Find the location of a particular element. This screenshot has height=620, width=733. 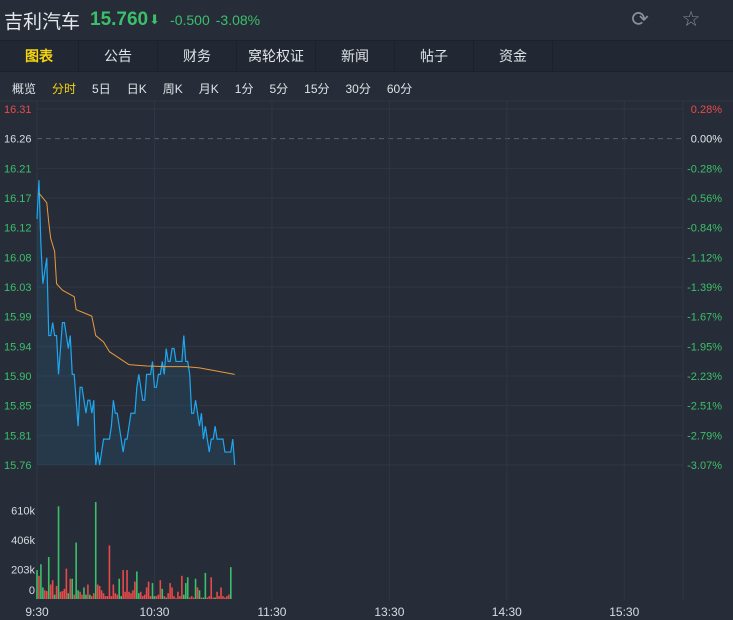

period-tab-2: 5日 is located at coordinates (101, 88).